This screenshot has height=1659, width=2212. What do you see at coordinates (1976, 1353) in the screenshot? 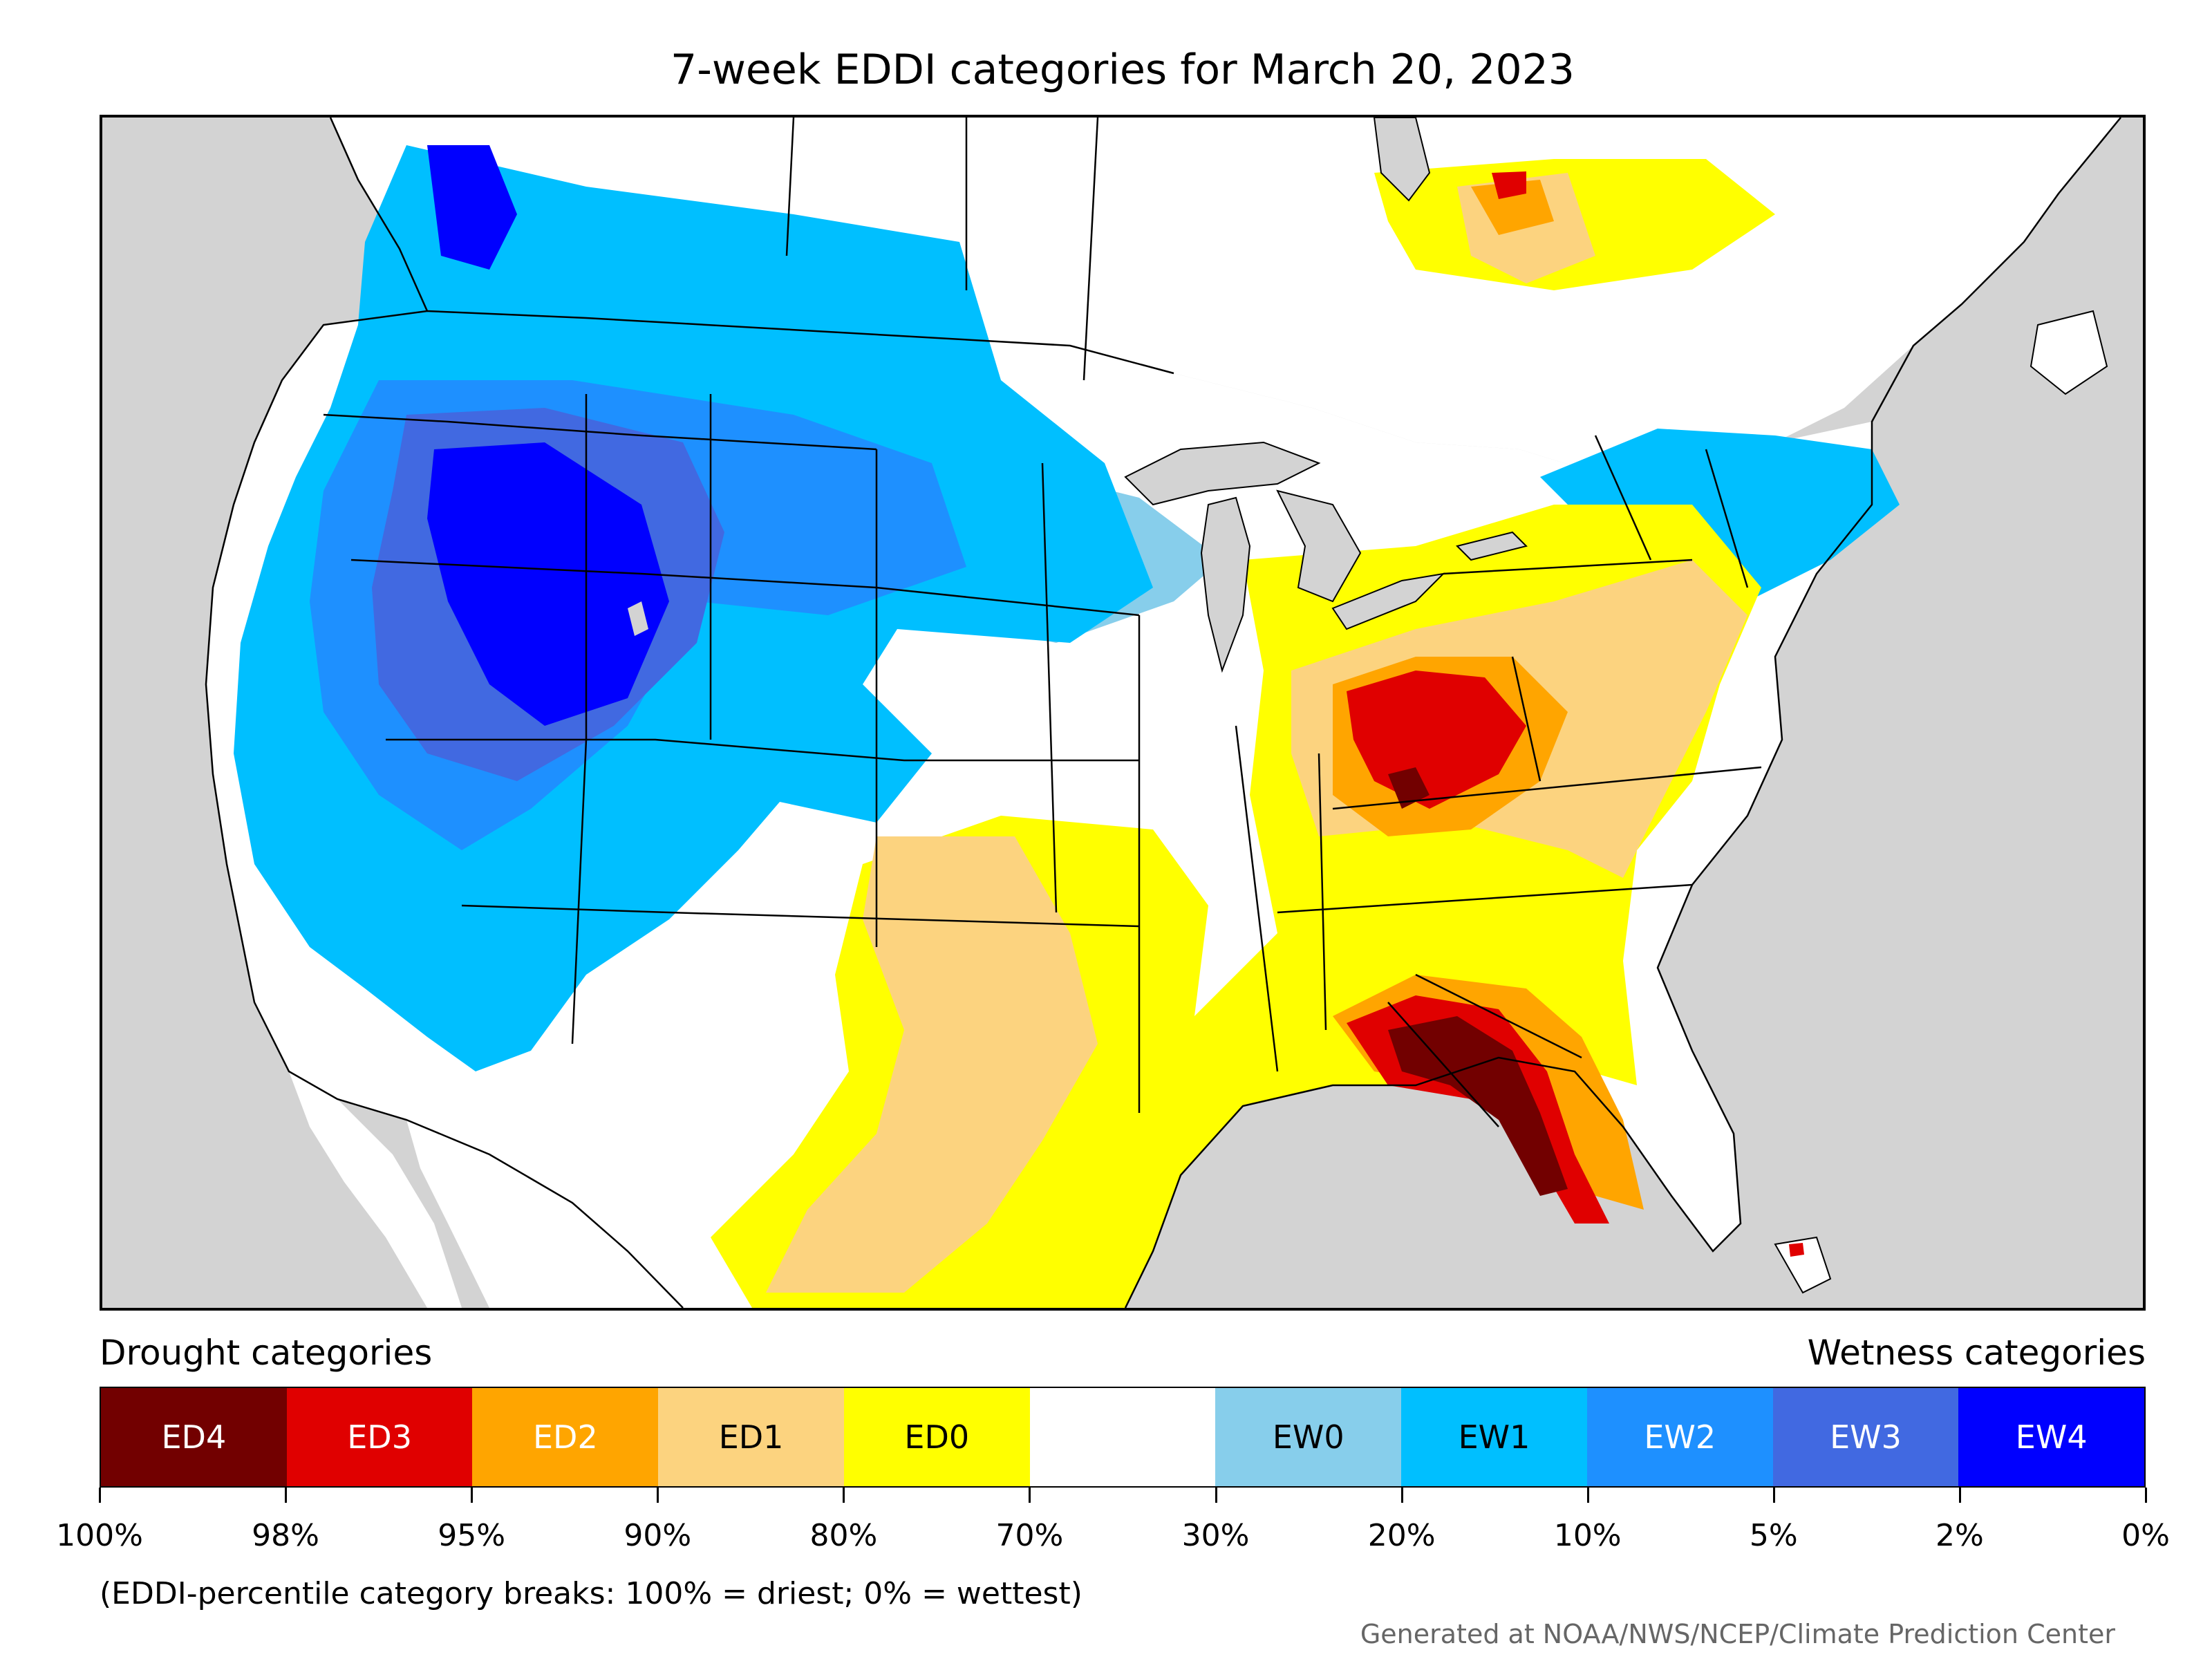
I see `wetness-categories-heading: Wetness categories` at bounding box center [1976, 1353].